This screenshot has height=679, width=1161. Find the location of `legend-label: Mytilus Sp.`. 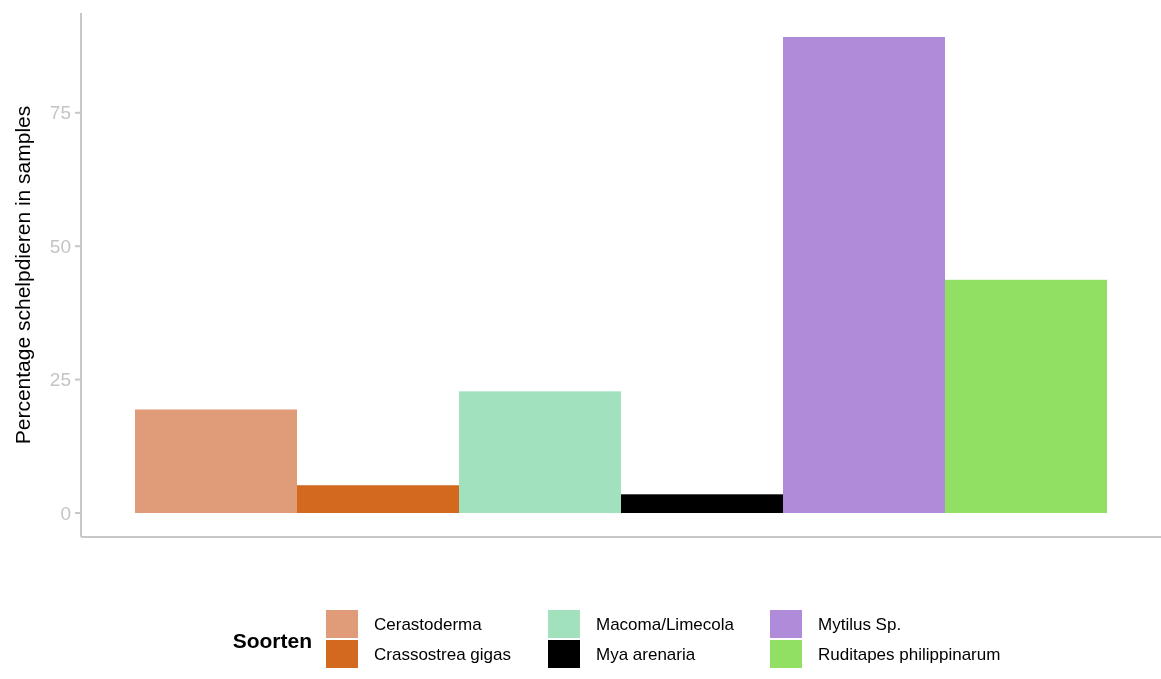

legend-label: Mytilus Sp. is located at coordinates (860, 624).